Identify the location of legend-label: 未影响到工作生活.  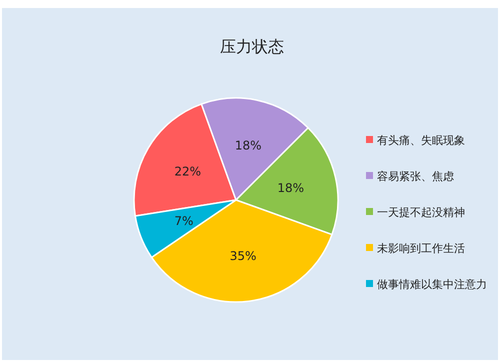
(421, 248).